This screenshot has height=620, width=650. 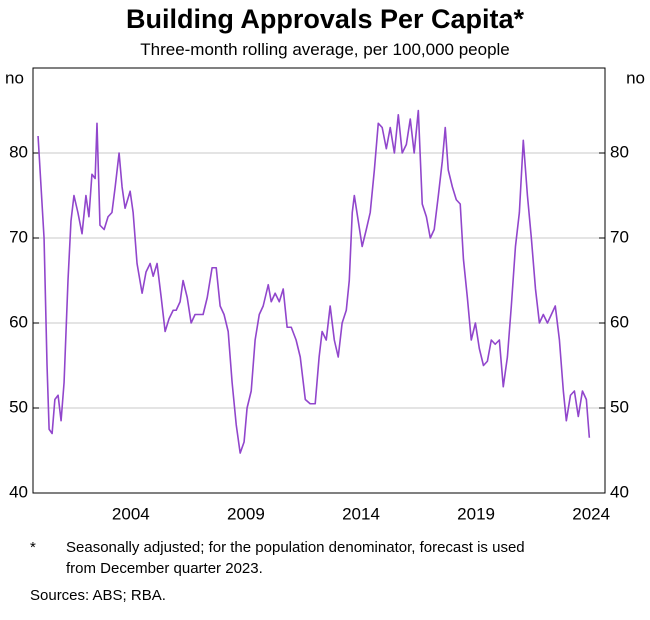 I want to click on footnote: from December quarter 2023., so click(x=164, y=568).